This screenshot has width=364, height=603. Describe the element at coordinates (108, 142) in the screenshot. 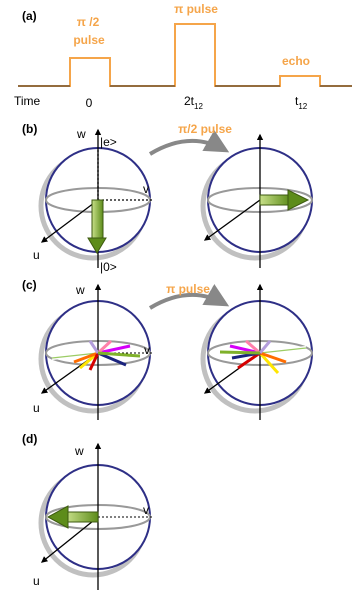

I see `excited-state-label: |e>` at that location.